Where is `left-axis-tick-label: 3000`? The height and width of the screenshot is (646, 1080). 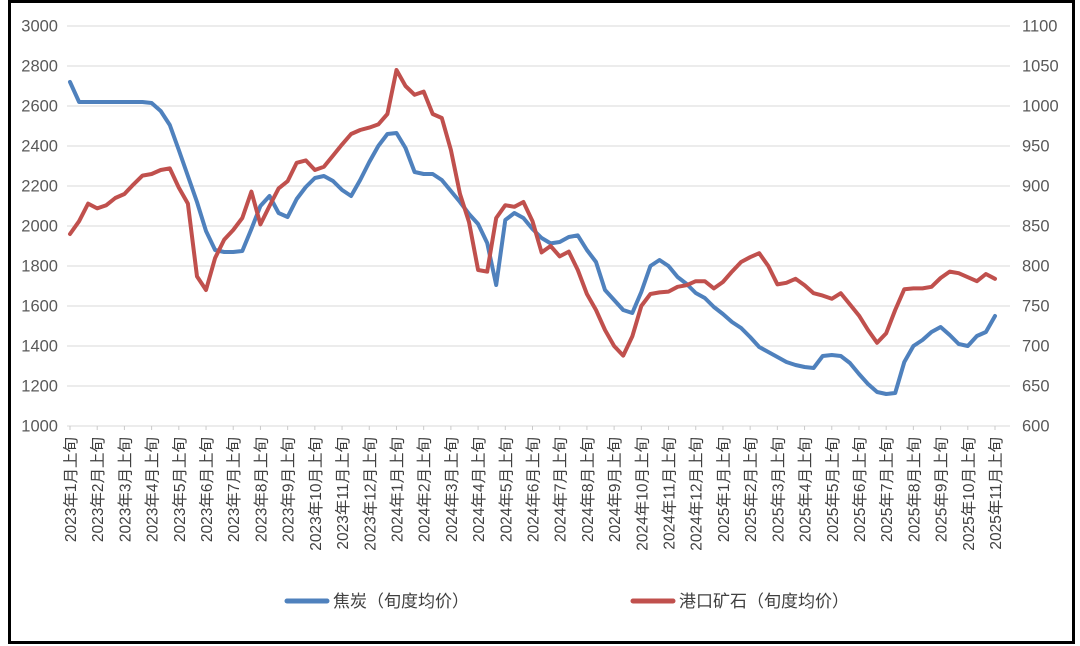
left-axis-tick-label: 3000 is located at coordinates (39, 27).